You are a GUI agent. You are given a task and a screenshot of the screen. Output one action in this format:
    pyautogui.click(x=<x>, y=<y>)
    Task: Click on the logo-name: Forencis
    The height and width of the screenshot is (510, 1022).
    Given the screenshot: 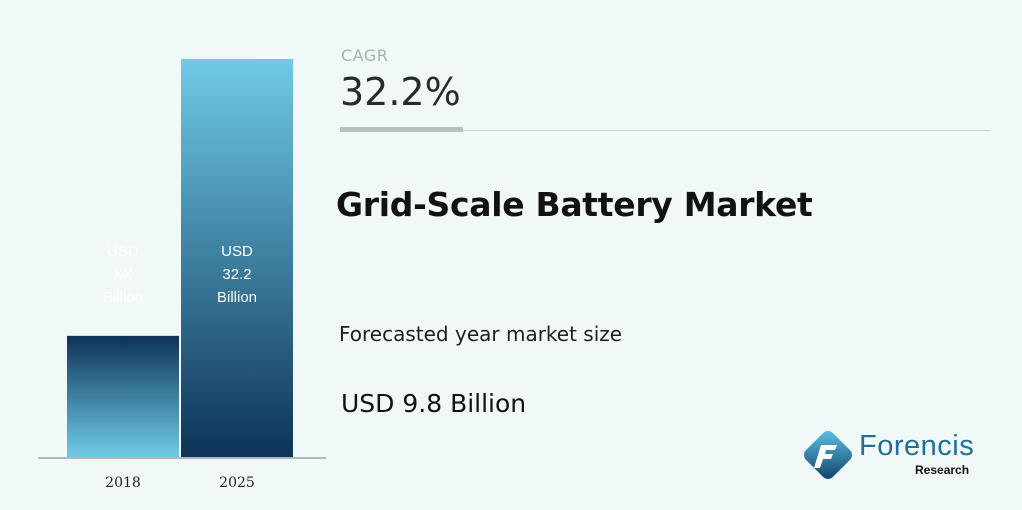 What is the action you would take?
    pyautogui.click(x=917, y=446)
    